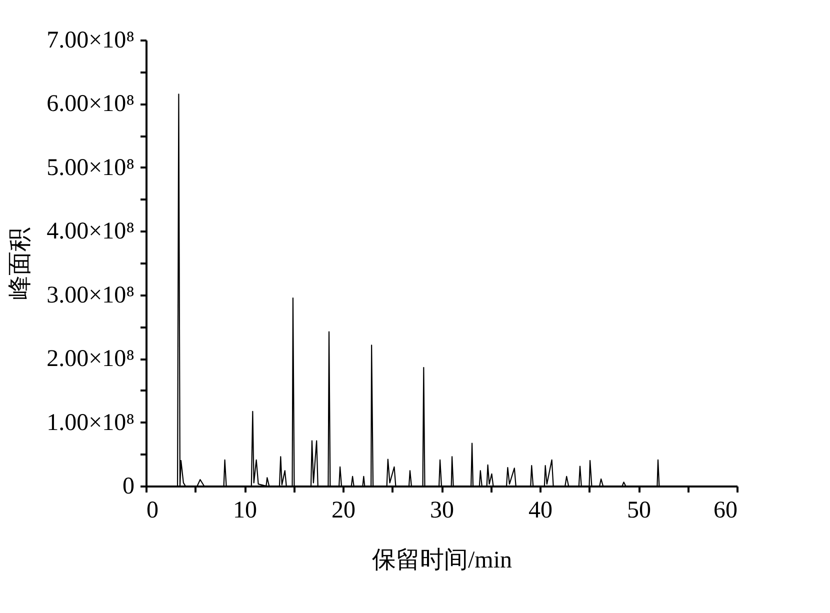 This screenshot has height=613, width=830. I want to click on y-tick-label: 3.00×10⁸, so click(90, 295).